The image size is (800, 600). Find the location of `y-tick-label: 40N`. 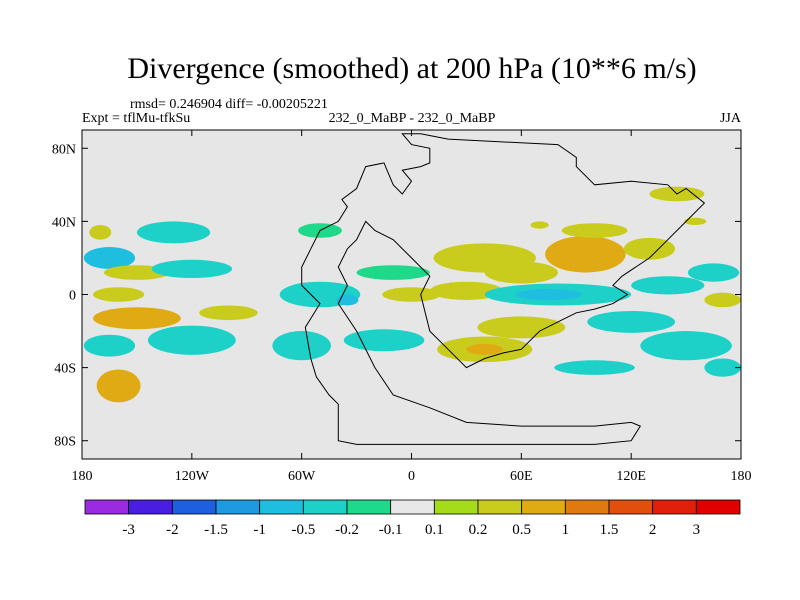

y-tick-label: 40N is located at coordinates (64, 222).